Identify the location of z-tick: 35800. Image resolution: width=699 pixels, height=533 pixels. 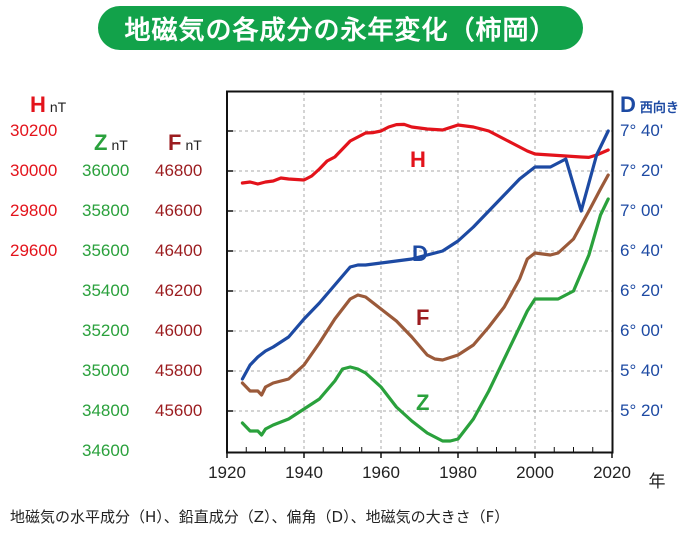
(106, 210).